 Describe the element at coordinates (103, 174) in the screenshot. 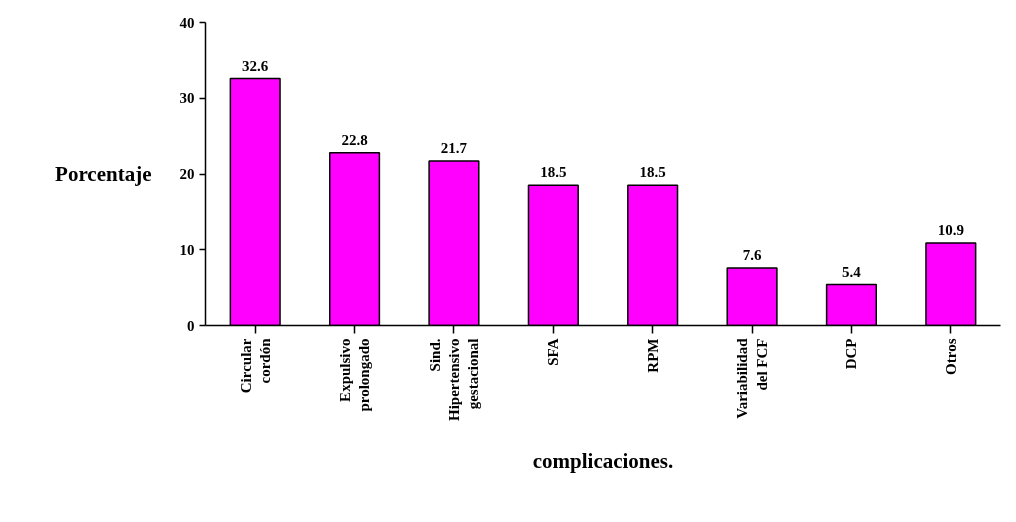

I see `y-axis-title: Porcentaje` at that location.